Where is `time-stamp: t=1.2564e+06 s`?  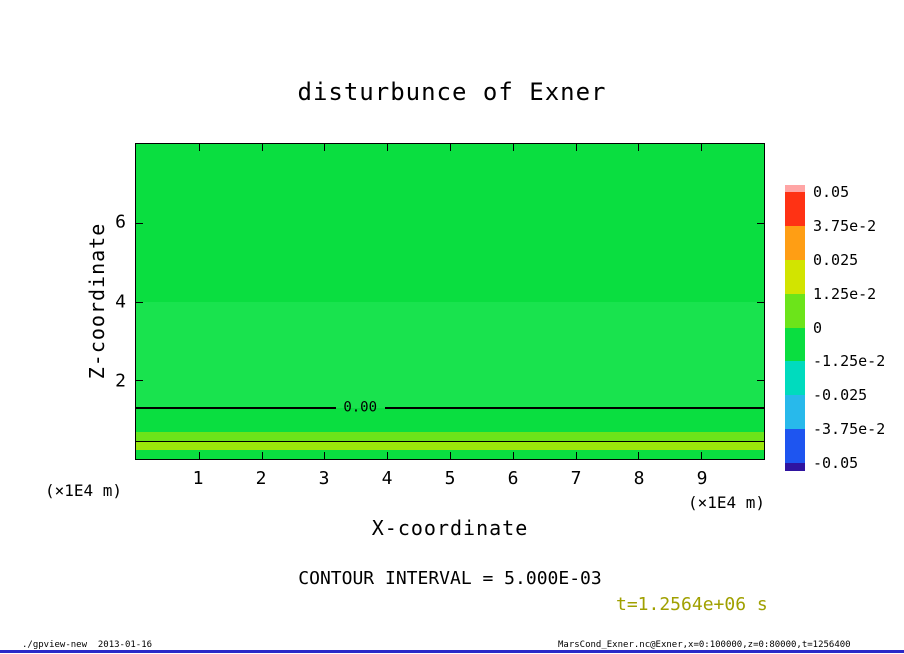 time-stamp: t=1.2564e+06 s is located at coordinates (692, 604).